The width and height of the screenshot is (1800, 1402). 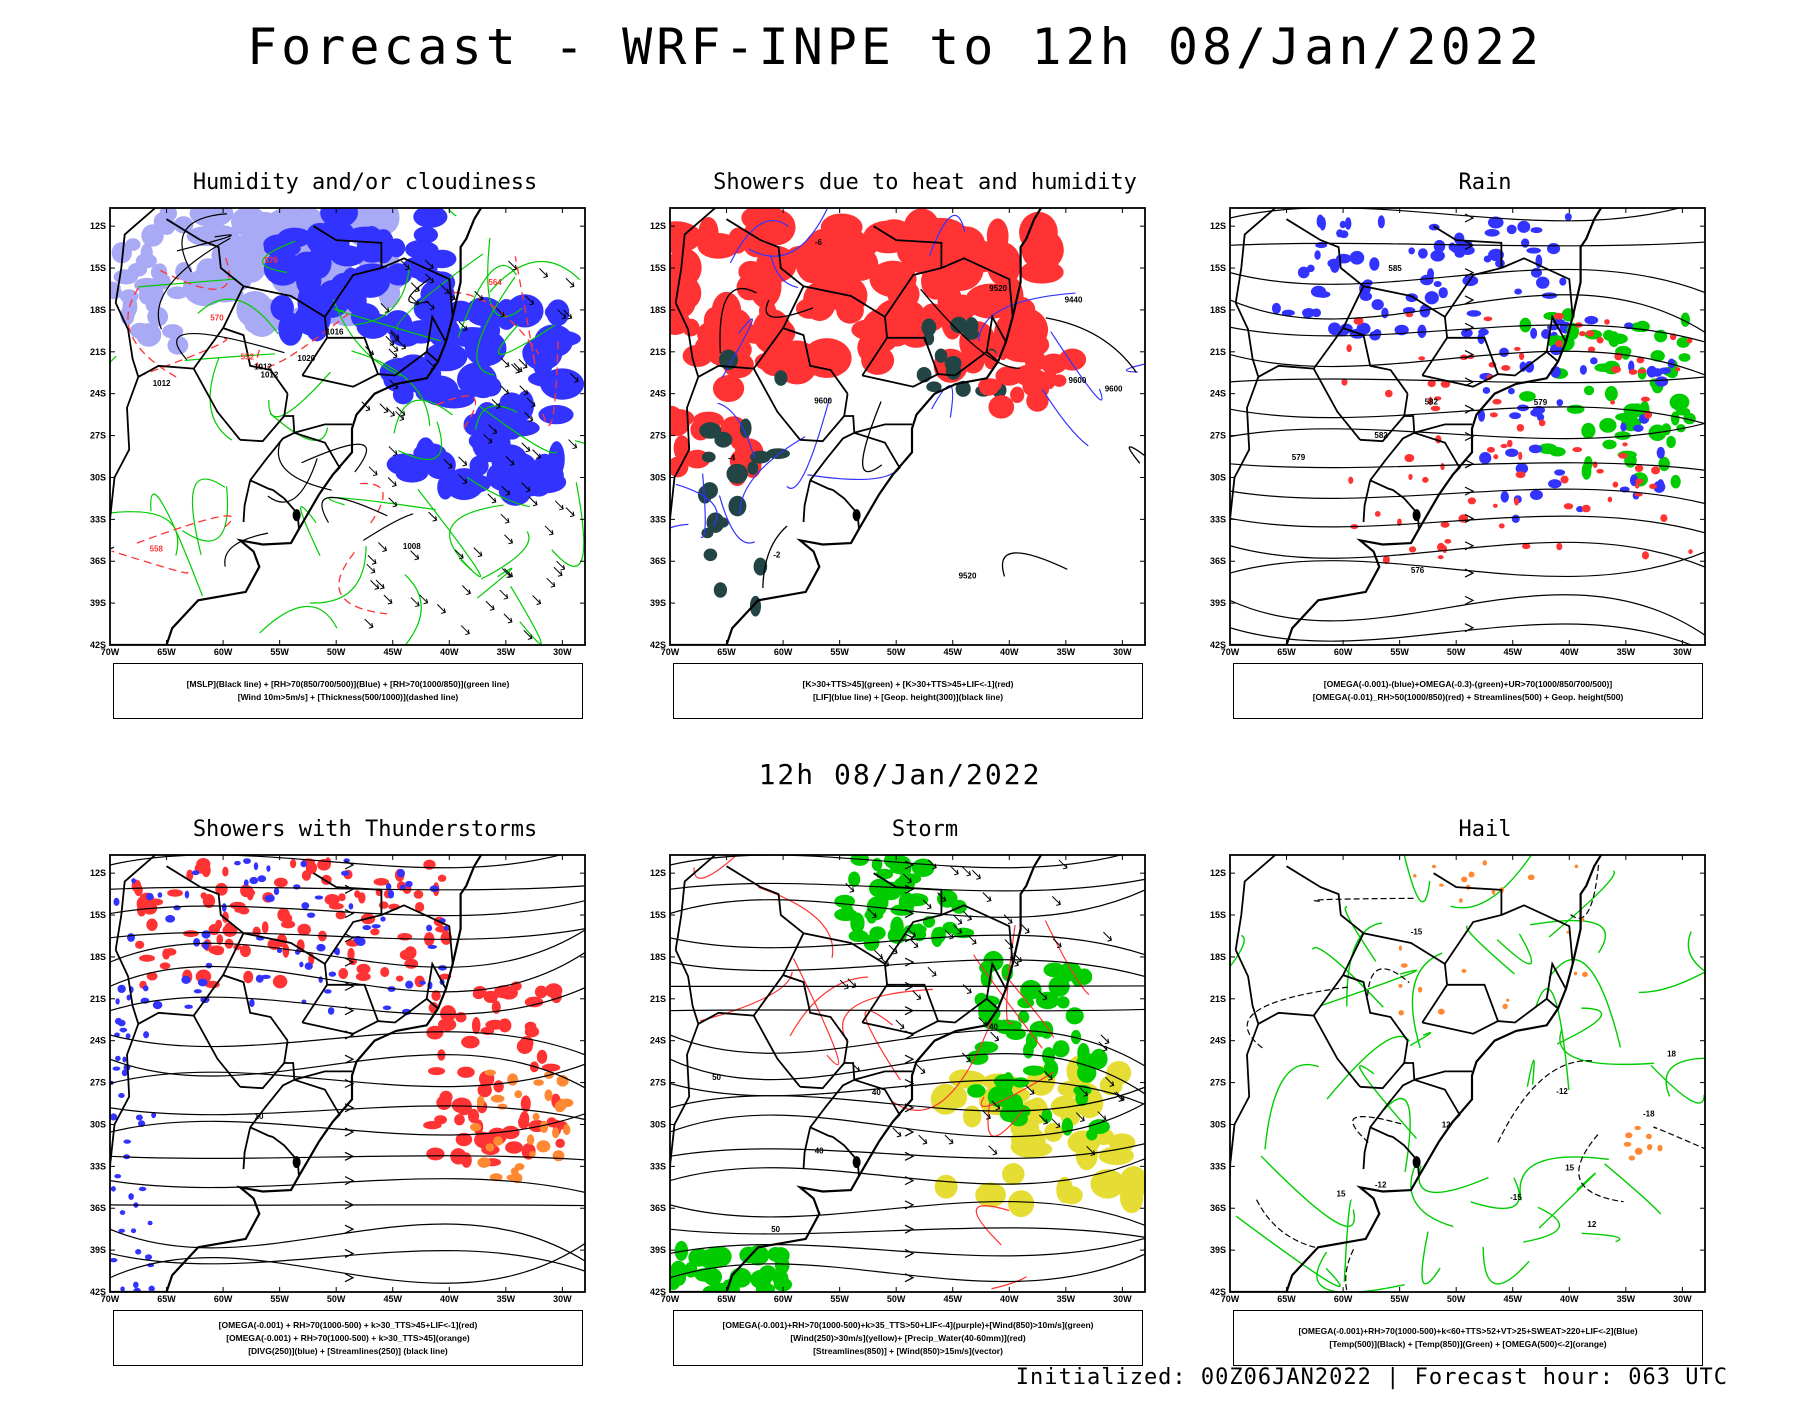 I want to click on contour-label: 570, so click(x=217, y=318).